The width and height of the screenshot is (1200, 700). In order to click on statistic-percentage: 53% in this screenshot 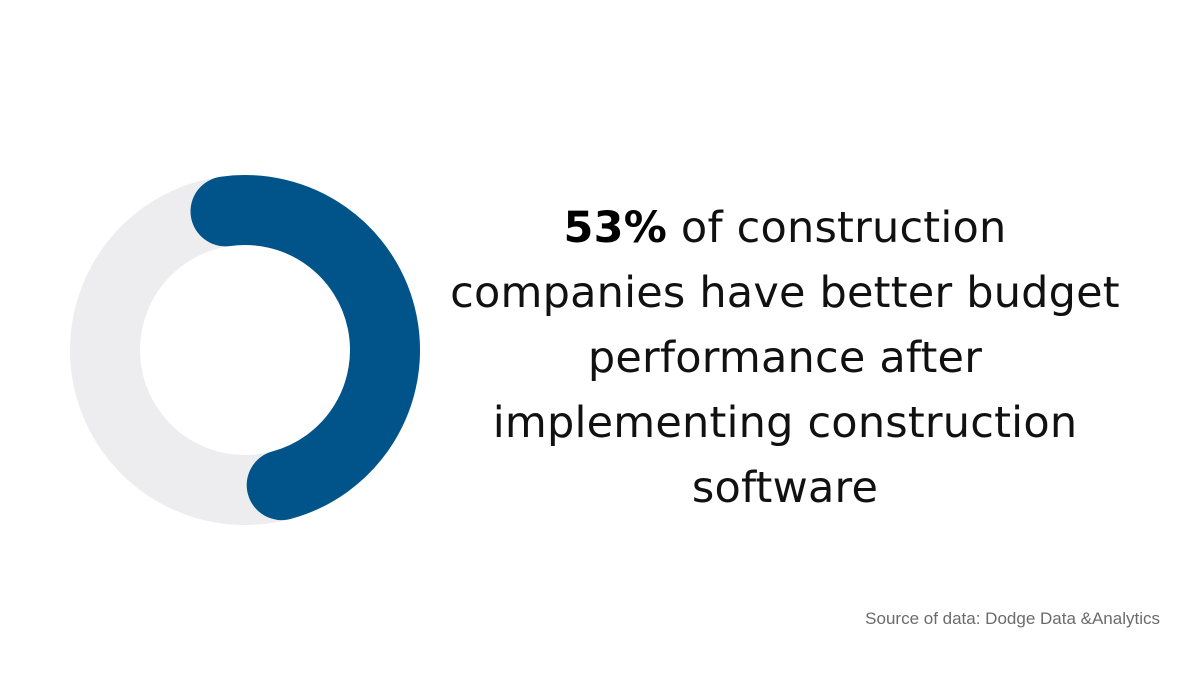, I will do `click(615, 228)`.